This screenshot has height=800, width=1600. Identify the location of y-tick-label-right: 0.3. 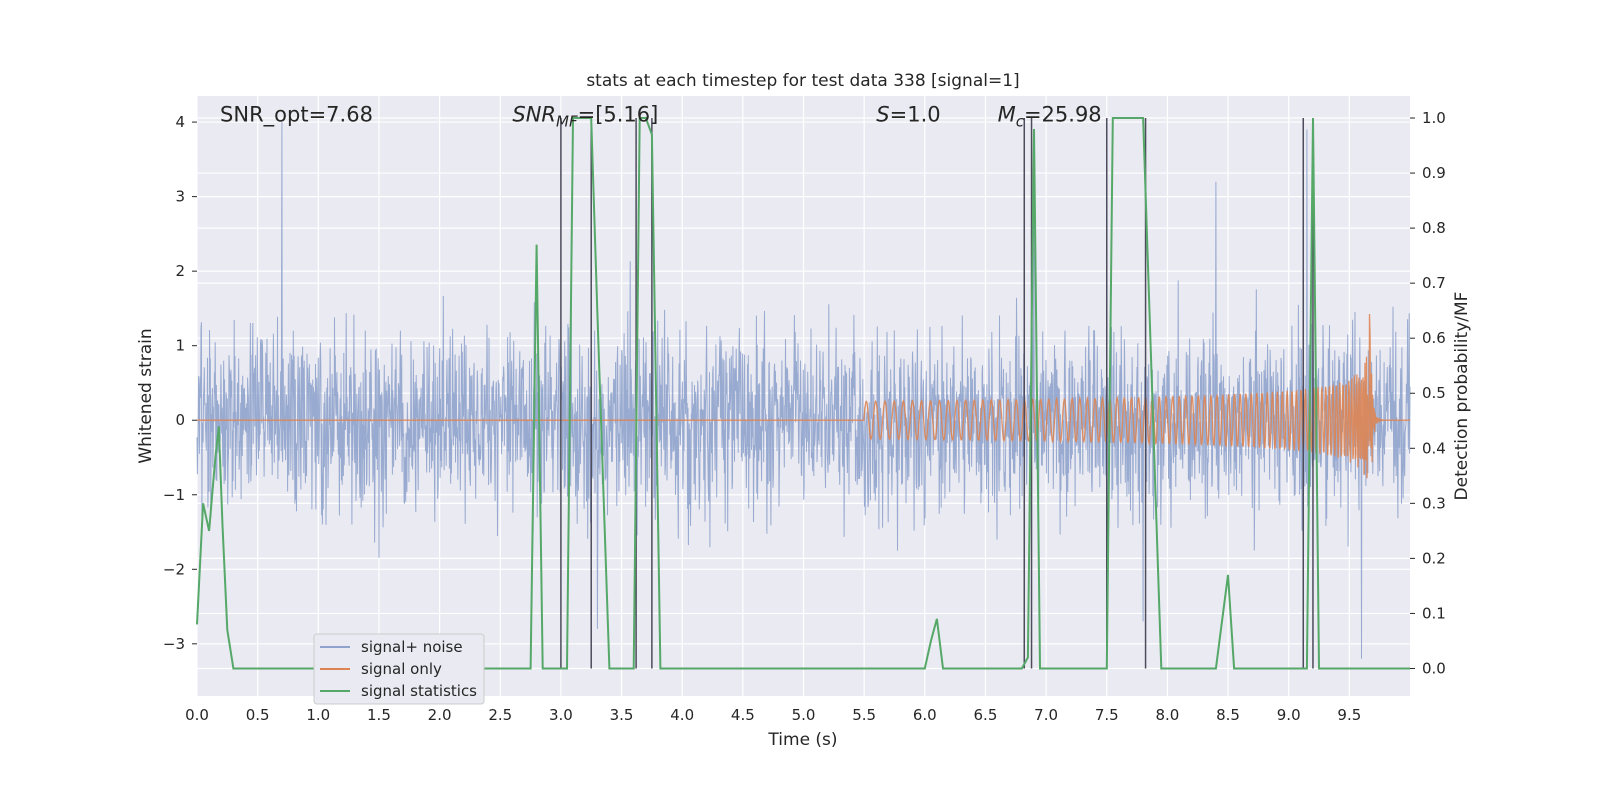
(1434, 503).